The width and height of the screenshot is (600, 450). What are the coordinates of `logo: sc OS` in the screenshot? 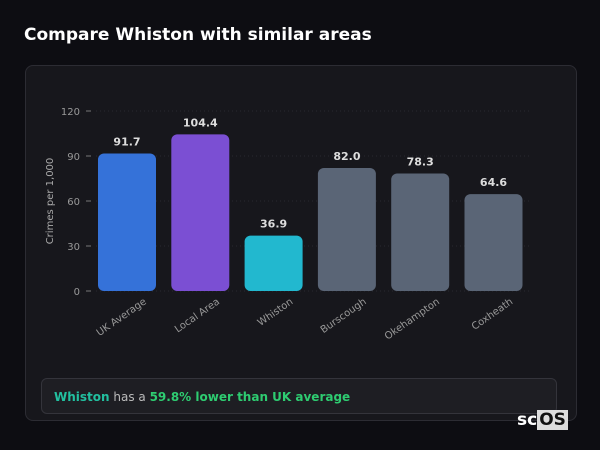 It's located at (542, 420).